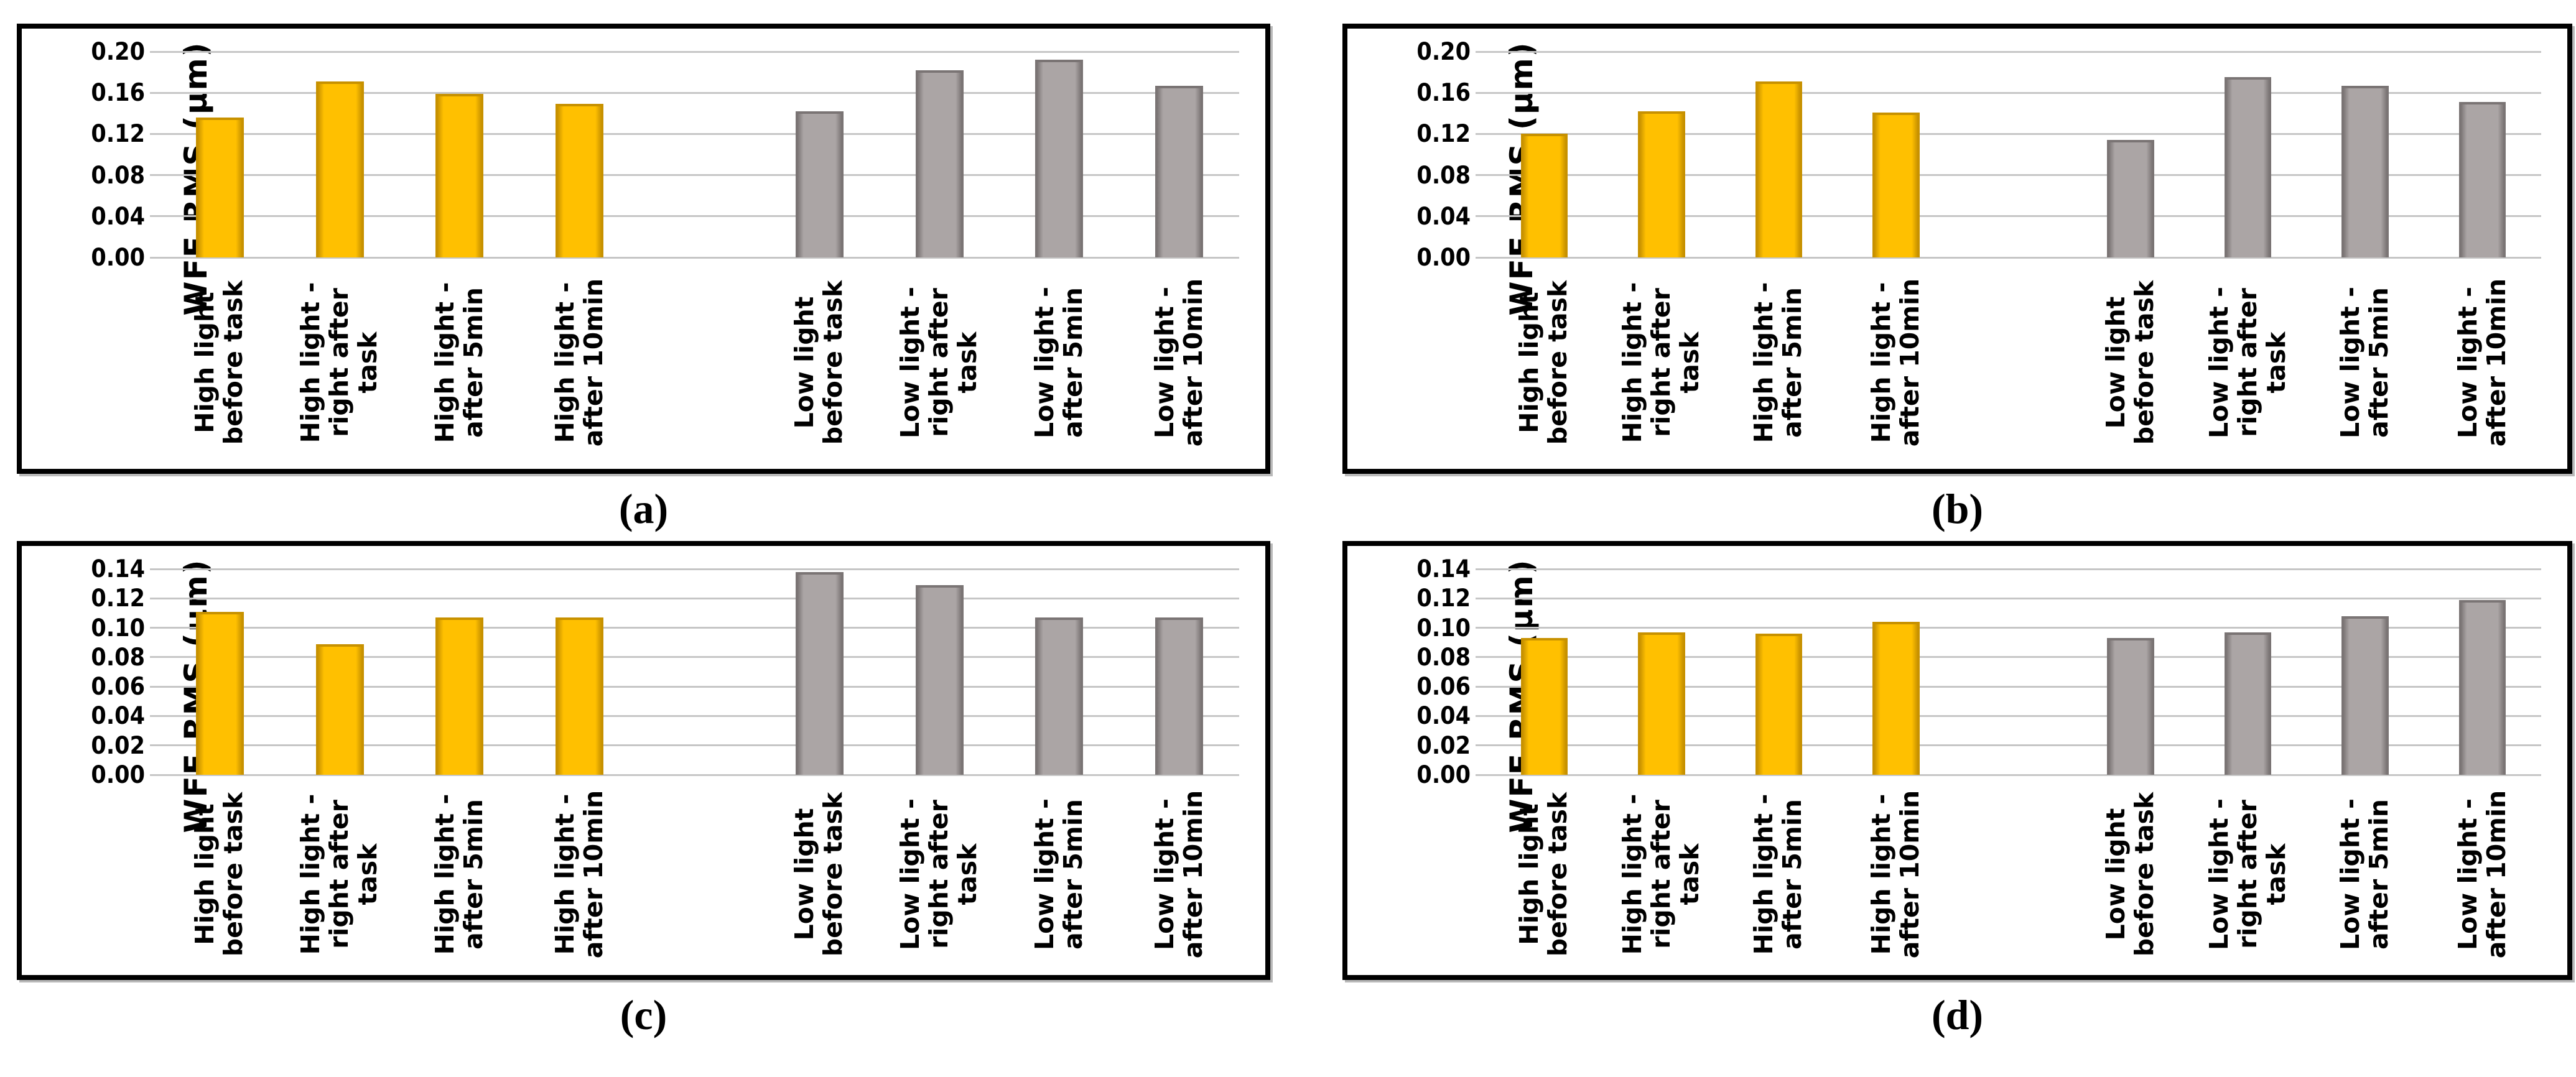  What do you see at coordinates (118, 746) in the screenshot?
I see `y-tick-label: 0.02` at bounding box center [118, 746].